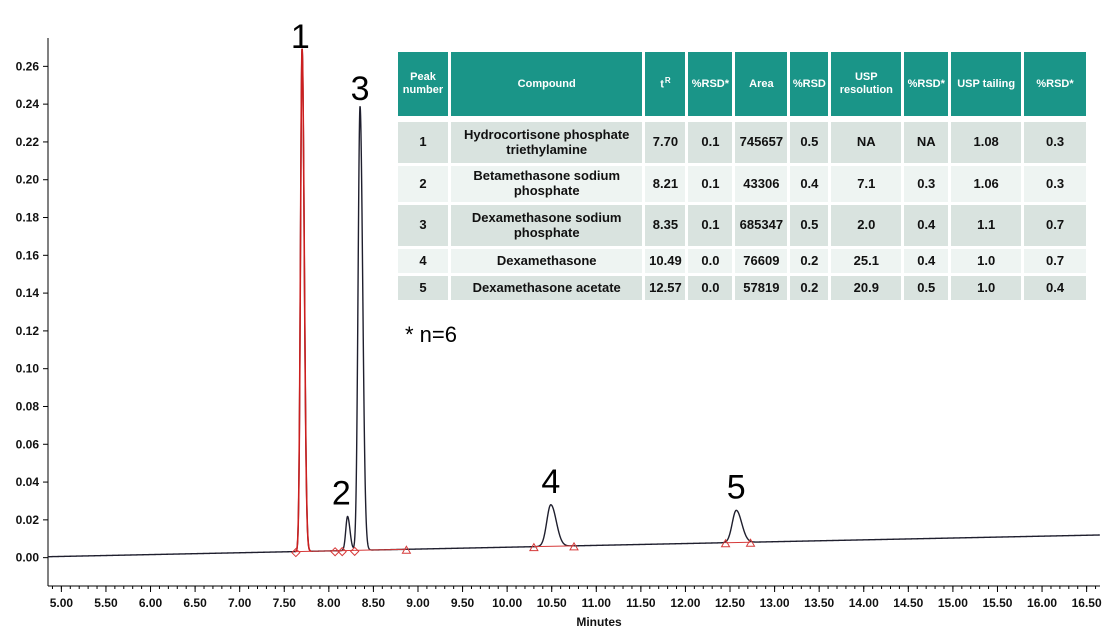  What do you see at coordinates (546, 225) in the screenshot?
I see `table-cell: Dexamethasone sodium phosphate` at bounding box center [546, 225].